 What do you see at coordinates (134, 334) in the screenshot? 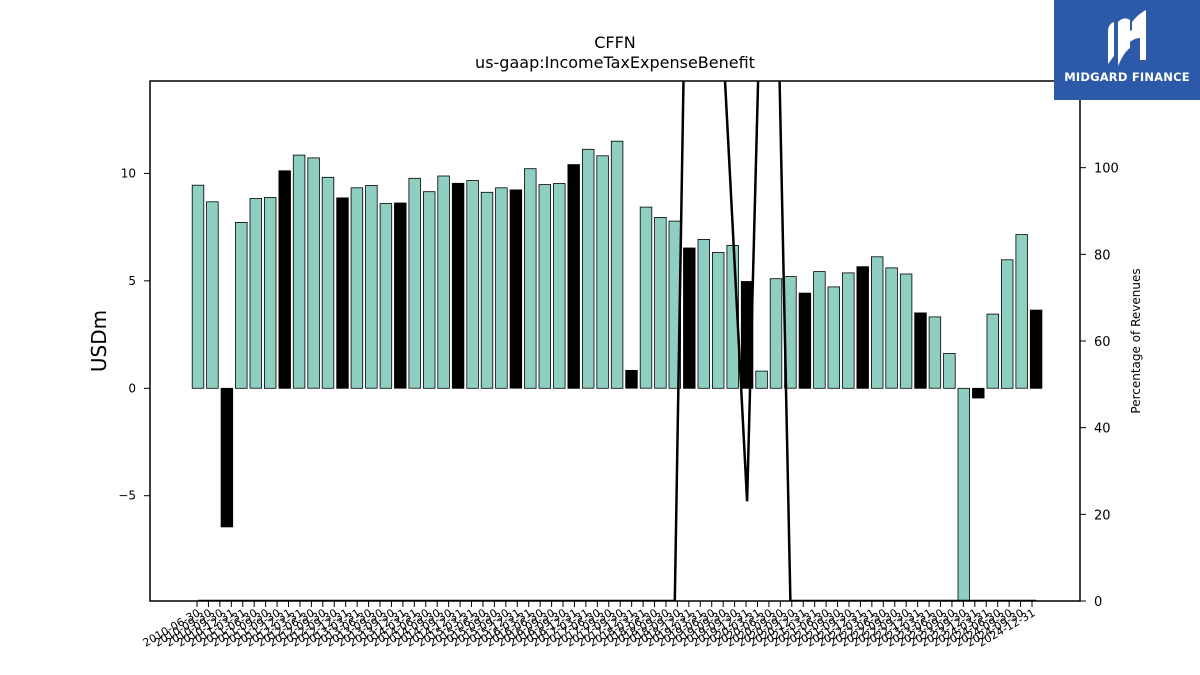
I see `y-axis: −5 0 5 10` at bounding box center [134, 334].